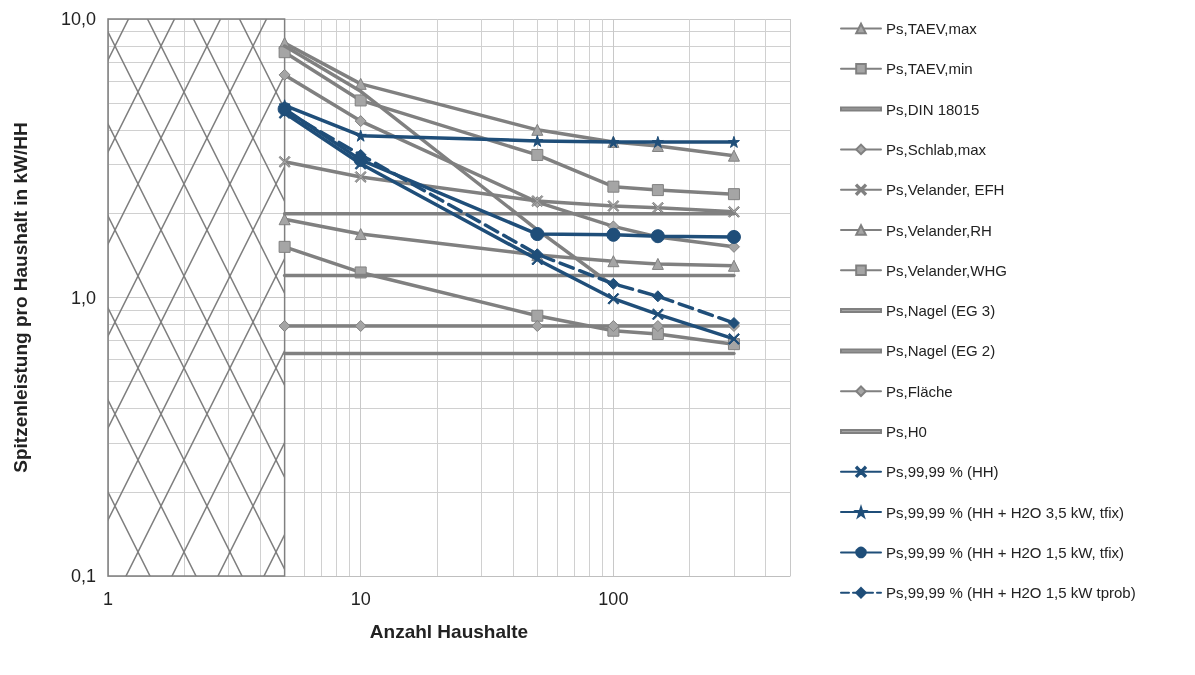  What do you see at coordinates (78, 19) in the screenshot?
I see `y-tick-label: 10,0` at bounding box center [78, 19].